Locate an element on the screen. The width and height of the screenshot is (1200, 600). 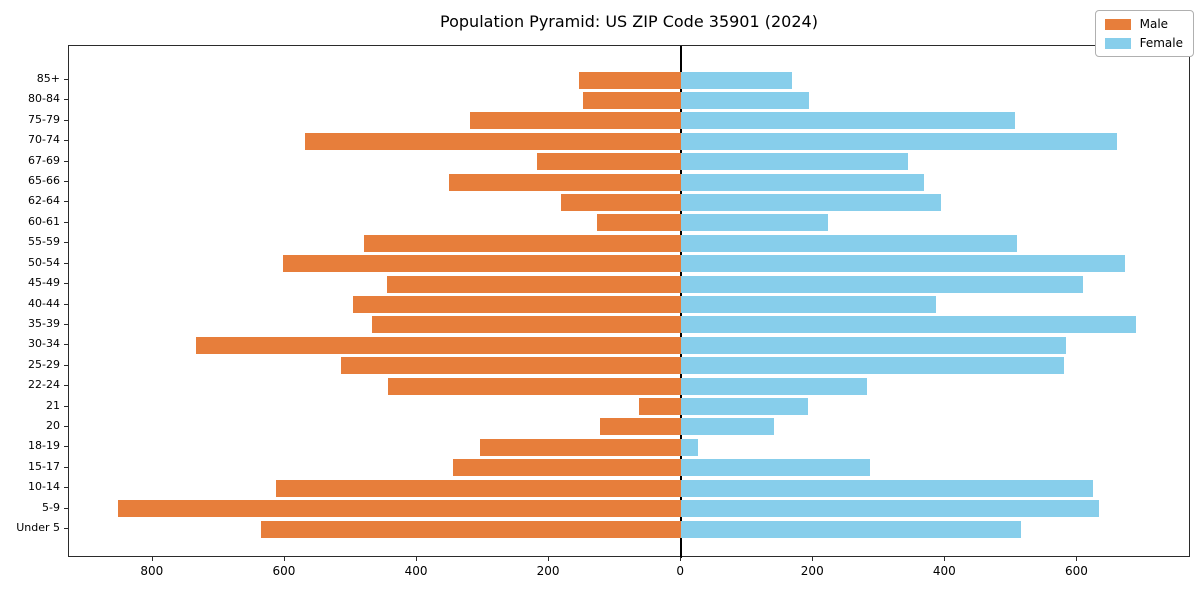
legend: Male Female is located at coordinates (1144, 33).